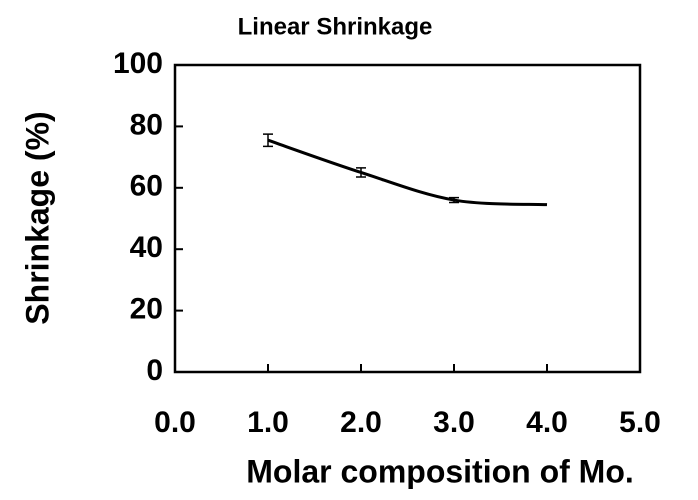  I want to click on y-tick-label: 100, so click(138, 63).